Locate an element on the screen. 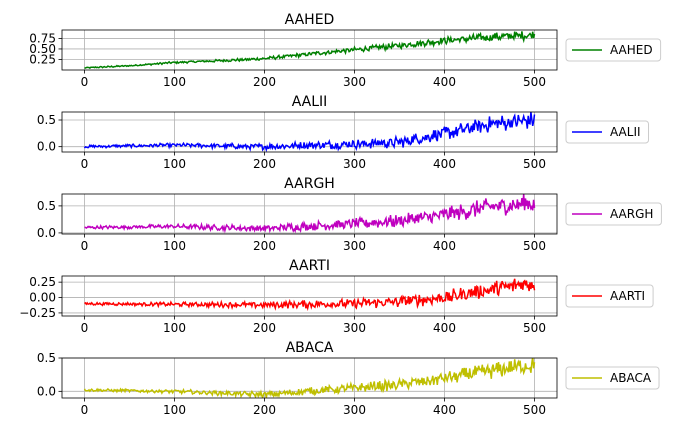 The image size is (675, 433). legend: AARGH is located at coordinates (613, 214).